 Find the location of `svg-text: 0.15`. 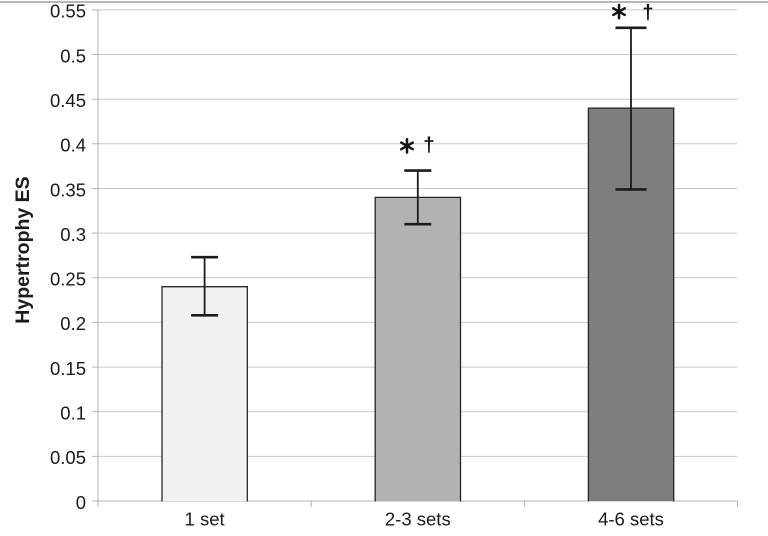

svg-text: 0.15 is located at coordinates (68, 368).